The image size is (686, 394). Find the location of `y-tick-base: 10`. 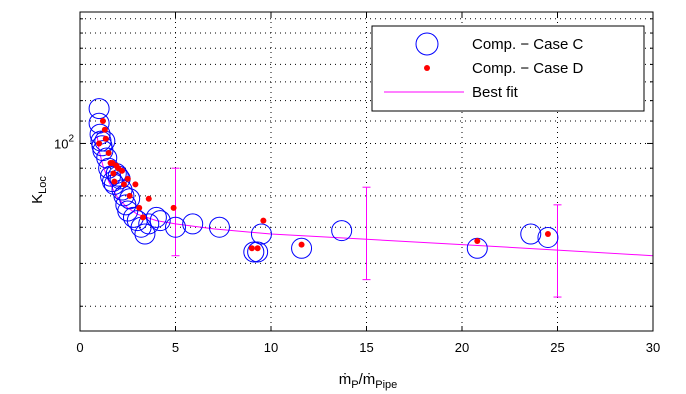

y-tick-base: 10 is located at coordinates (61, 143).